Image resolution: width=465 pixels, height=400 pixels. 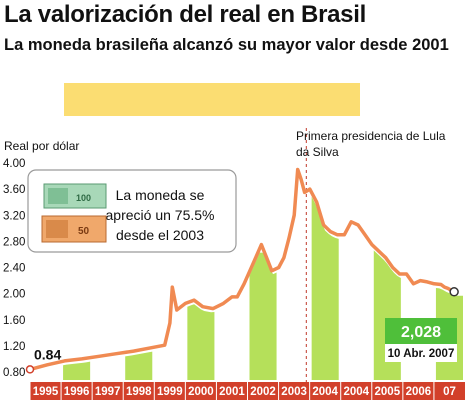 I want to click on x-tick-label: 2003, so click(x=294, y=392).